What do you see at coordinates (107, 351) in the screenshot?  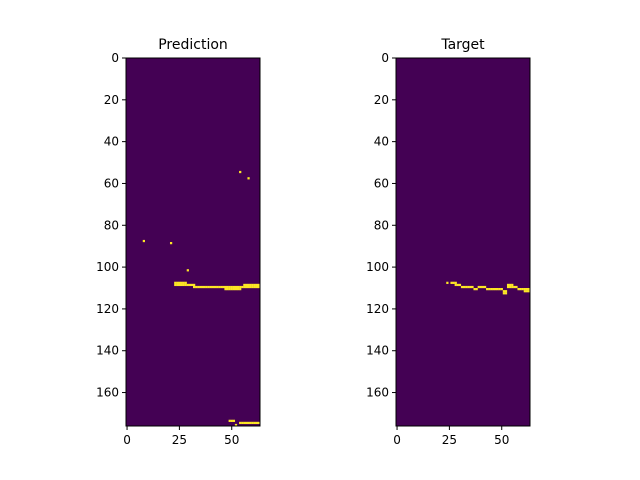 I see `y-tick-label: 140` at bounding box center [107, 351].